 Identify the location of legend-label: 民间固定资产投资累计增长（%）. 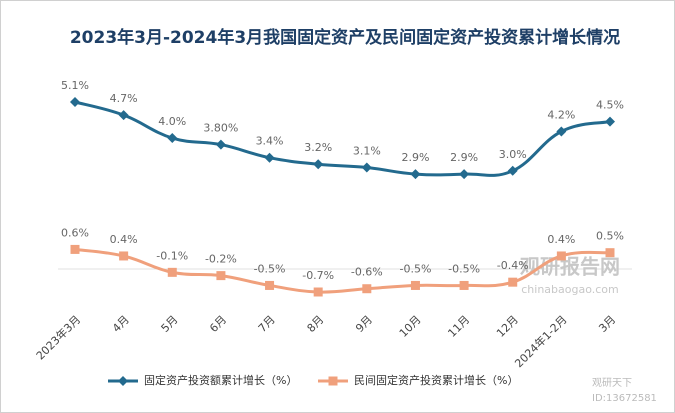
(436, 380).